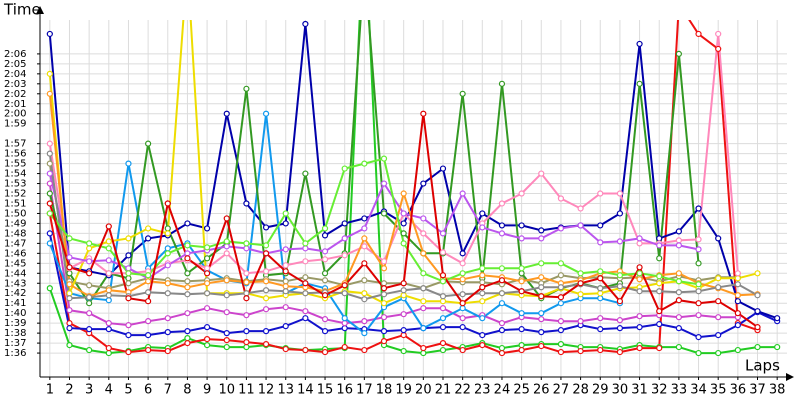 The width and height of the screenshot is (800, 400). I want to click on x-tick-label: 16, so click(344, 390).